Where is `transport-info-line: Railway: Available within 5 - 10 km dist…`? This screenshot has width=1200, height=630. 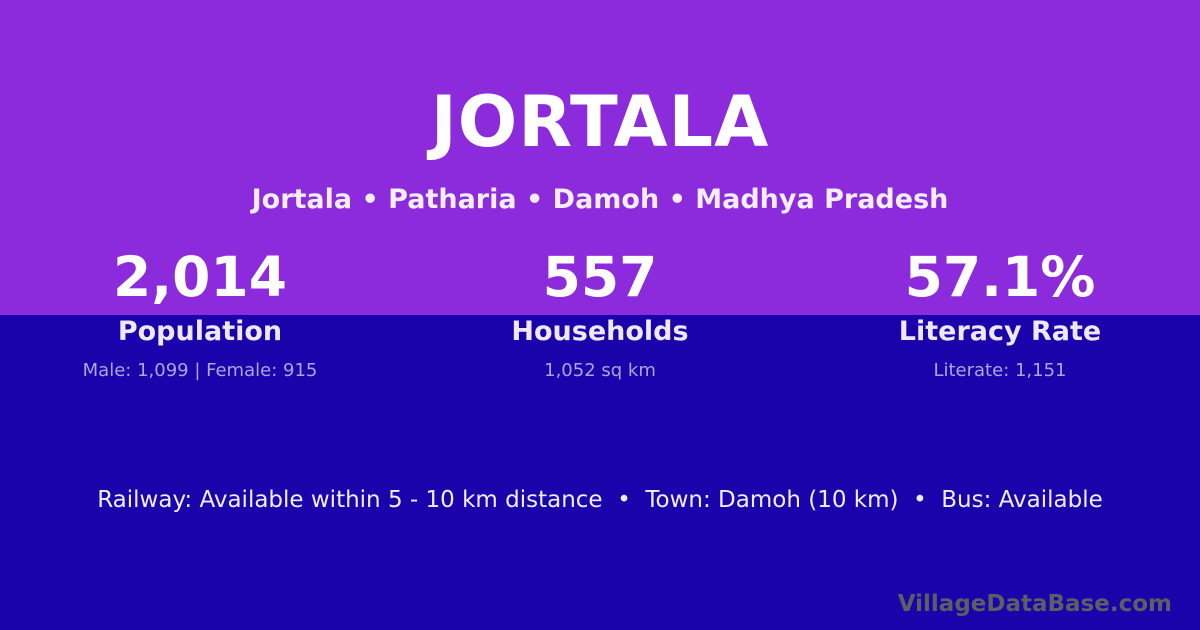 transport-info-line: Railway: Available within 5 - 10 km dist… is located at coordinates (600, 500).